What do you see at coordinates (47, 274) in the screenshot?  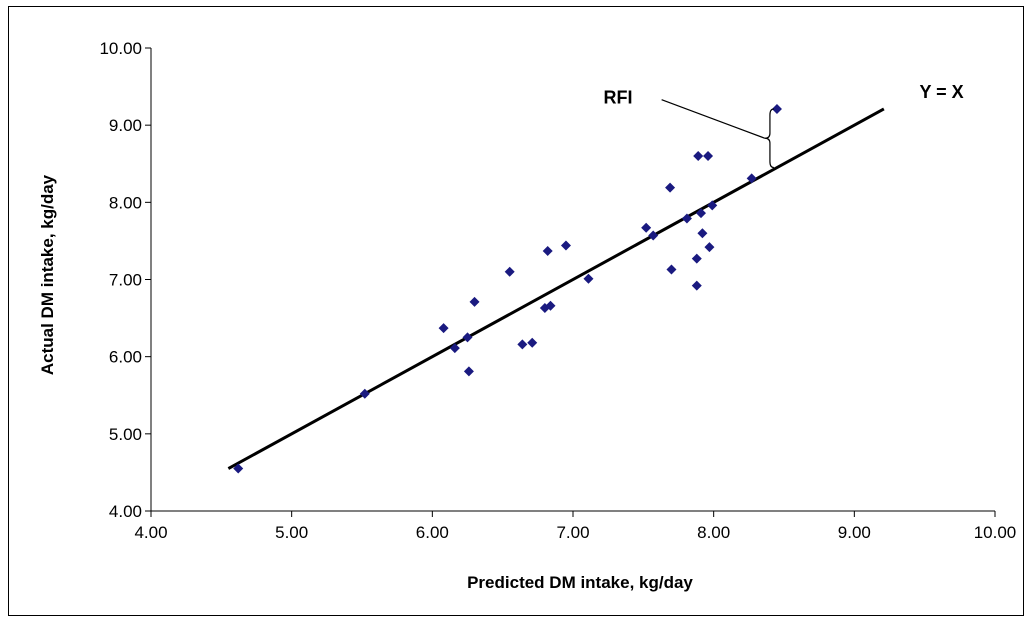 I see `y-axis-title: Actual DM intake, kg/day` at bounding box center [47, 274].